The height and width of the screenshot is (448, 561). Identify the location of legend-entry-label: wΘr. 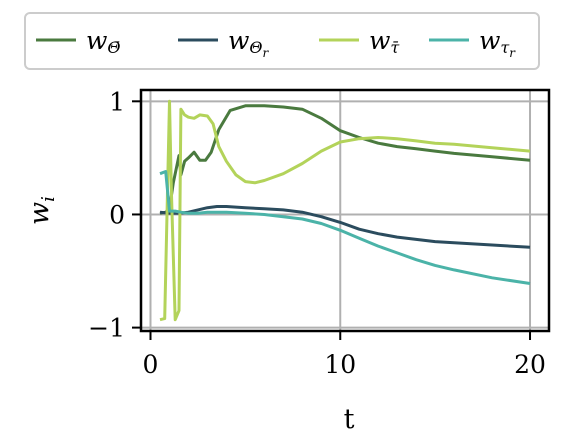
(249, 43).